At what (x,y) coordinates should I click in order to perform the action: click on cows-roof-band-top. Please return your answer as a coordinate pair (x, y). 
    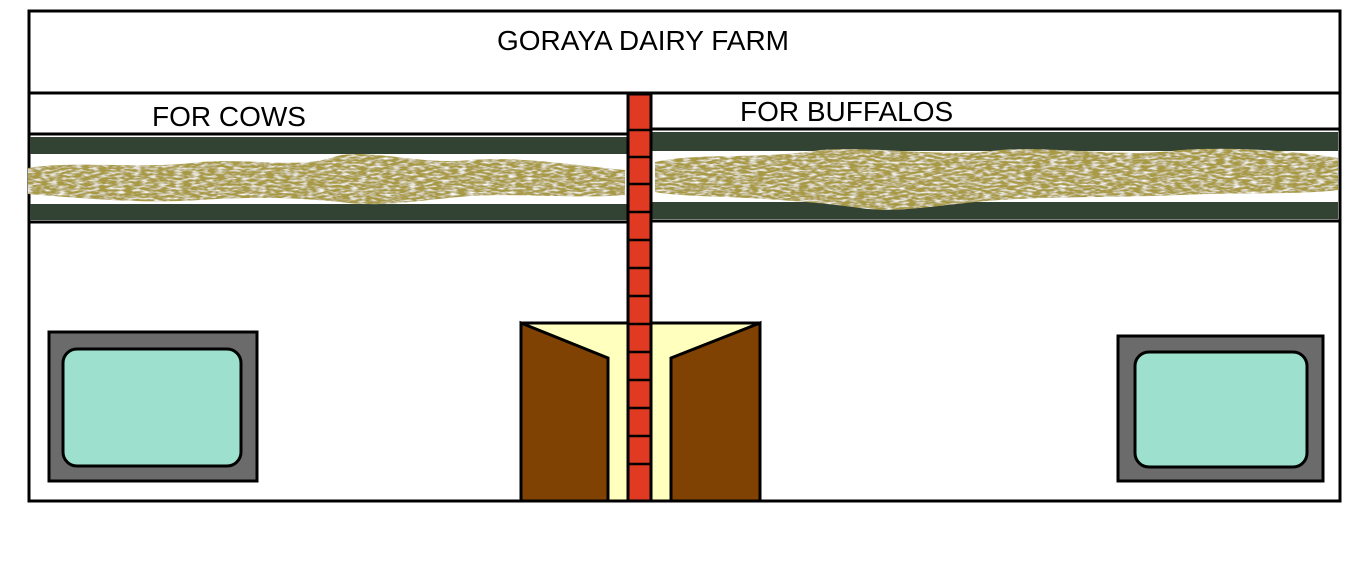
    Looking at the image, I should click on (328, 145).